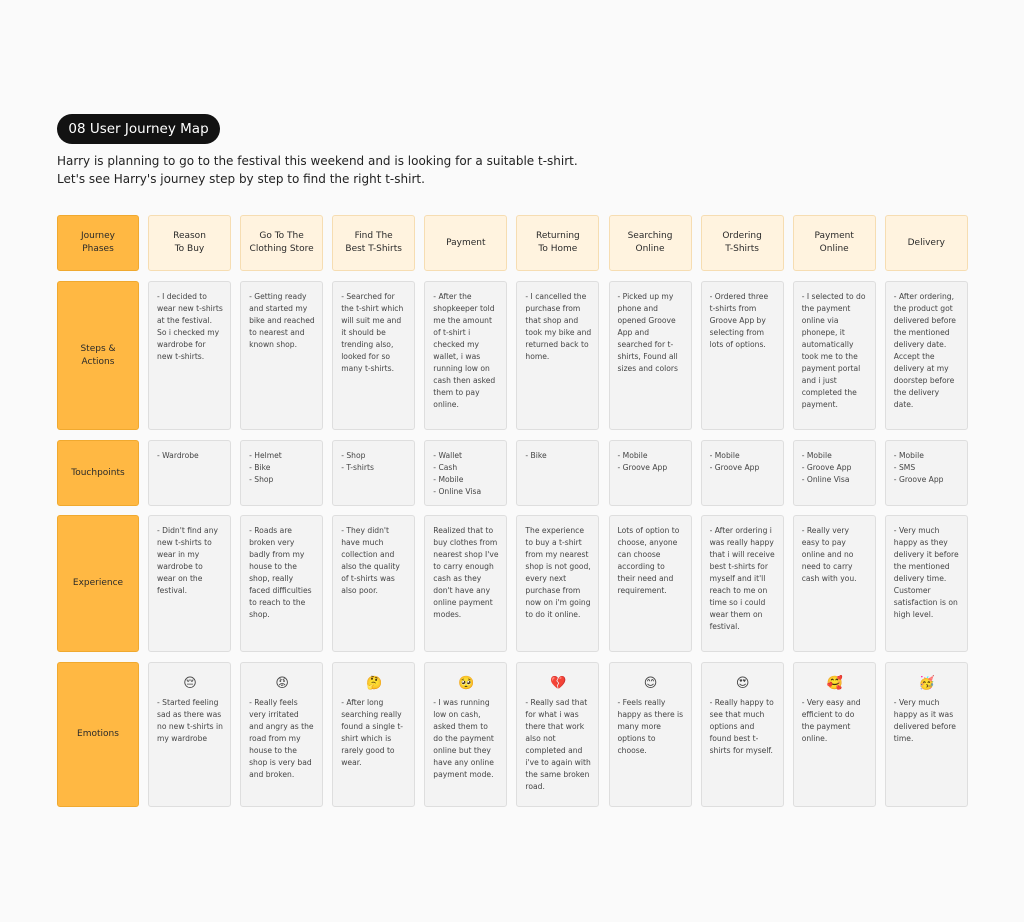 The width and height of the screenshot is (1024, 922). What do you see at coordinates (98, 355) in the screenshot?
I see `row-label: Steps & Actions` at bounding box center [98, 355].